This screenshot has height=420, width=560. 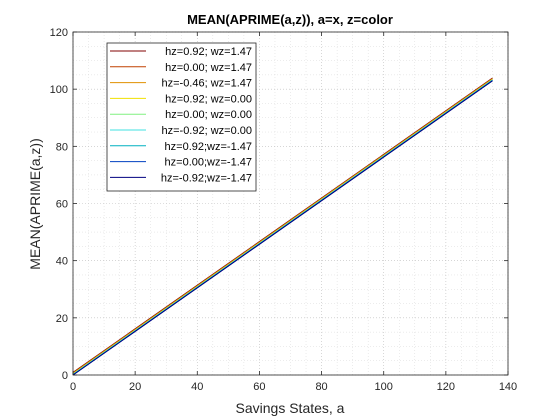 What do you see at coordinates (321, 387) in the screenshot?
I see `x-tick-label: 80` at bounding box center [321, 387].